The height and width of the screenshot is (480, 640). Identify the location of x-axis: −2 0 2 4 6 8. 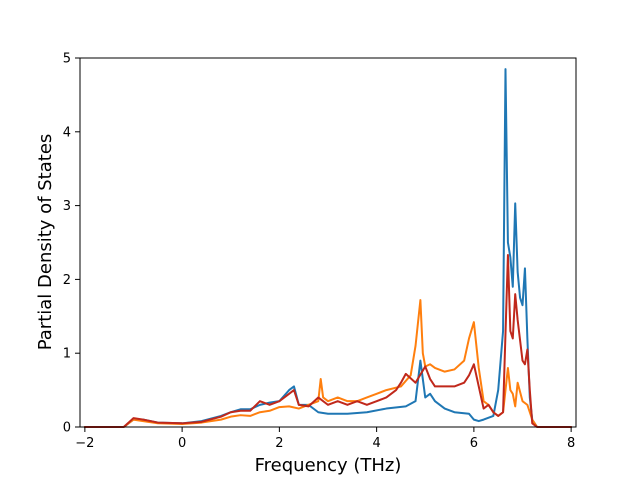
(325, 439).